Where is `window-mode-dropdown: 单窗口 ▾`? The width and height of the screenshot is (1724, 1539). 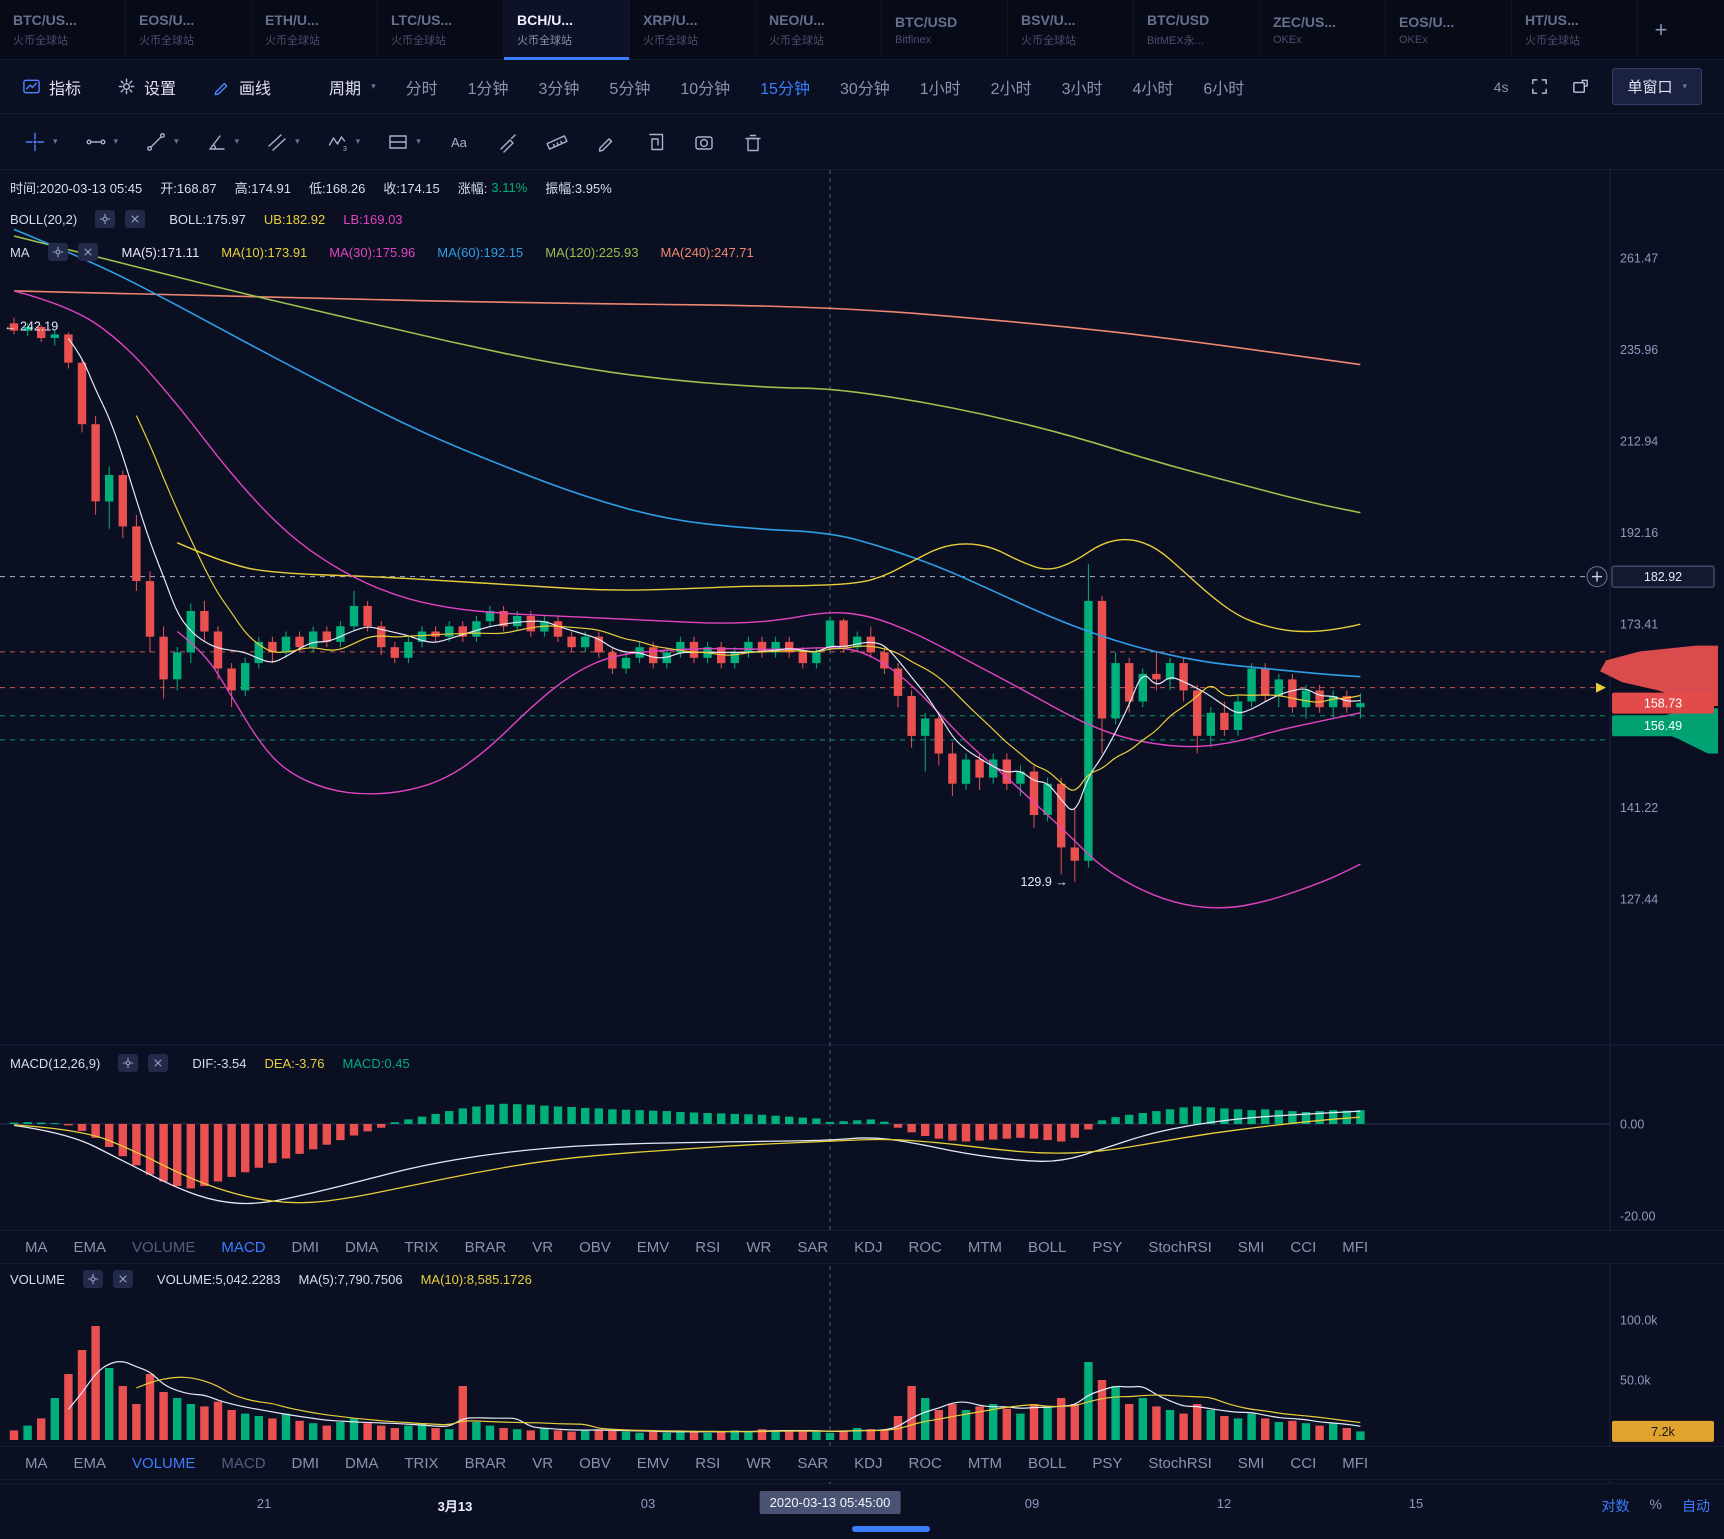 window-mode-dropdown: 单窗口 ▾ is located at coordinates (1657, 86).